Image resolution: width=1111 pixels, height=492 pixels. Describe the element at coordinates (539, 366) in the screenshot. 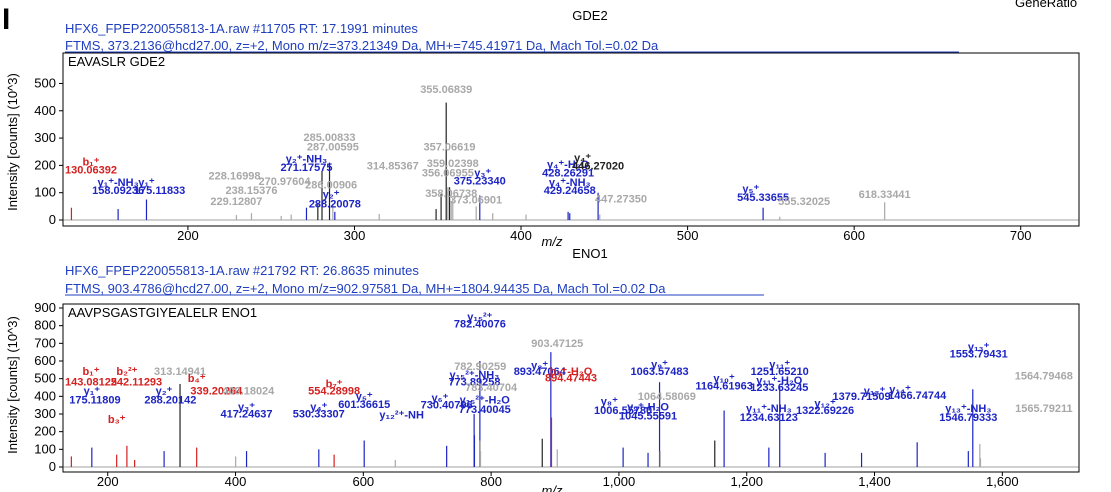

I see `peak-label-eno1-7: y₈⁺` at that location.